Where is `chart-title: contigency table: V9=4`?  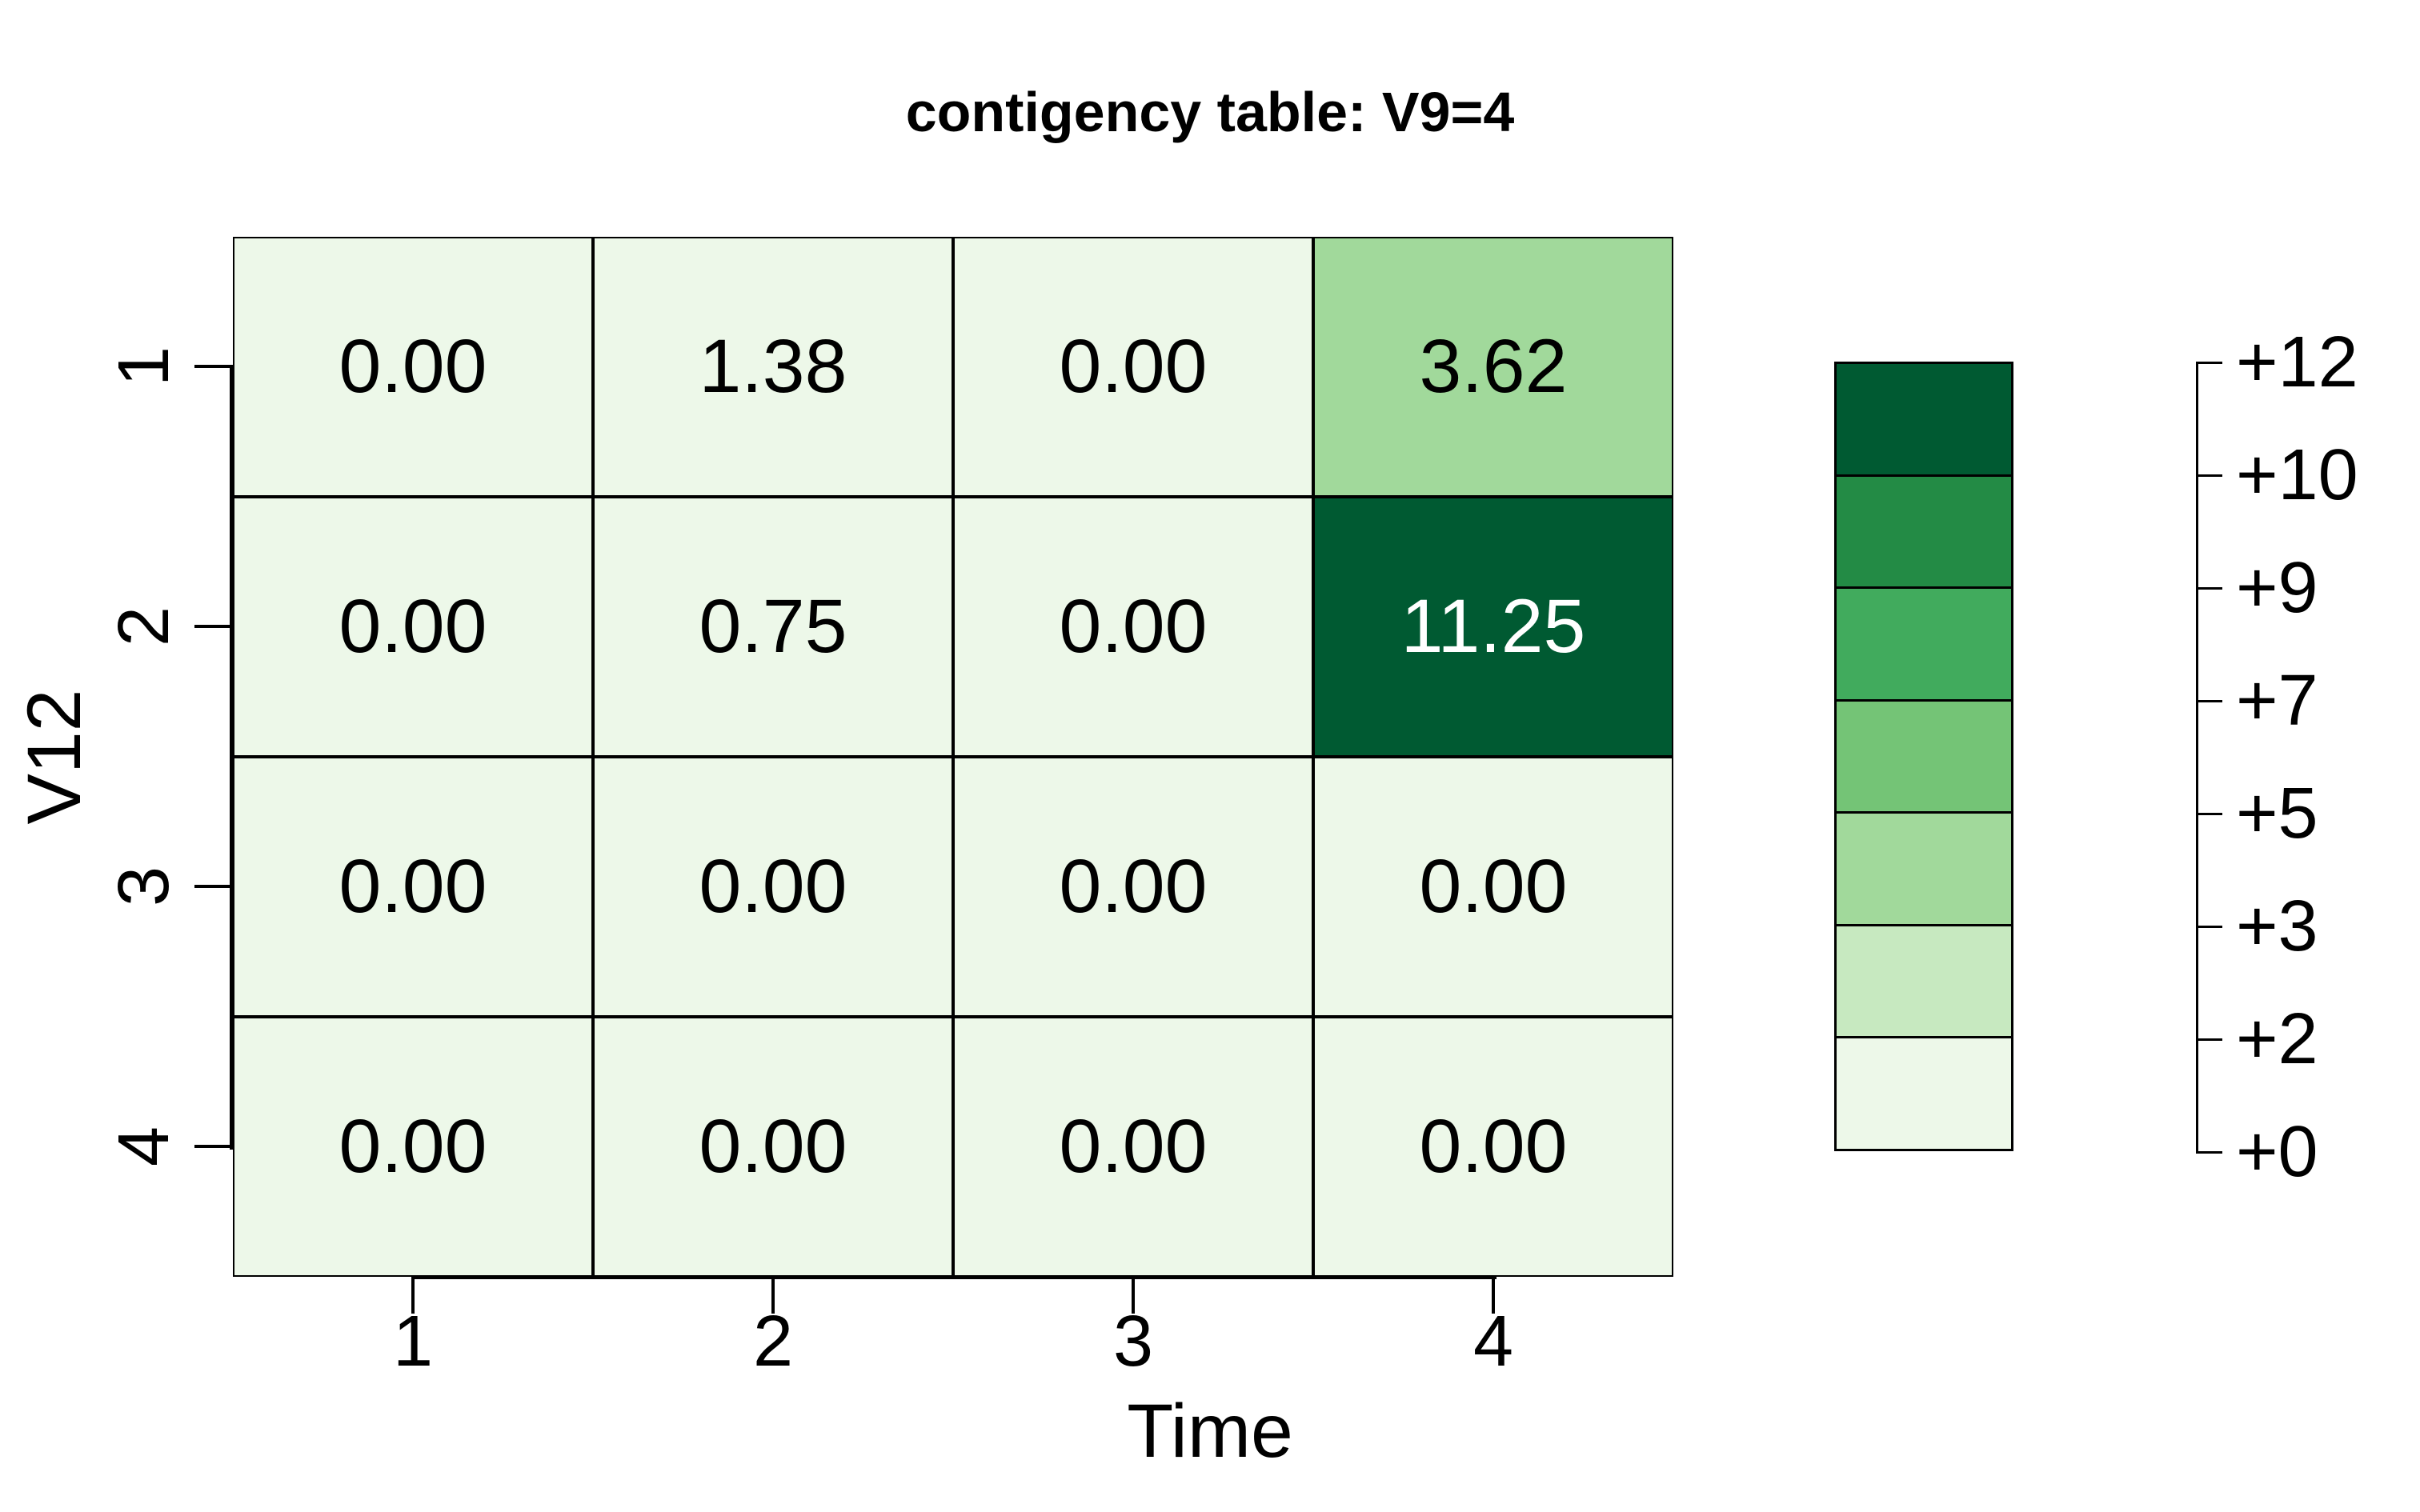 chart-title: contigency table: V9=4 is located at coordinates (1210, 112).